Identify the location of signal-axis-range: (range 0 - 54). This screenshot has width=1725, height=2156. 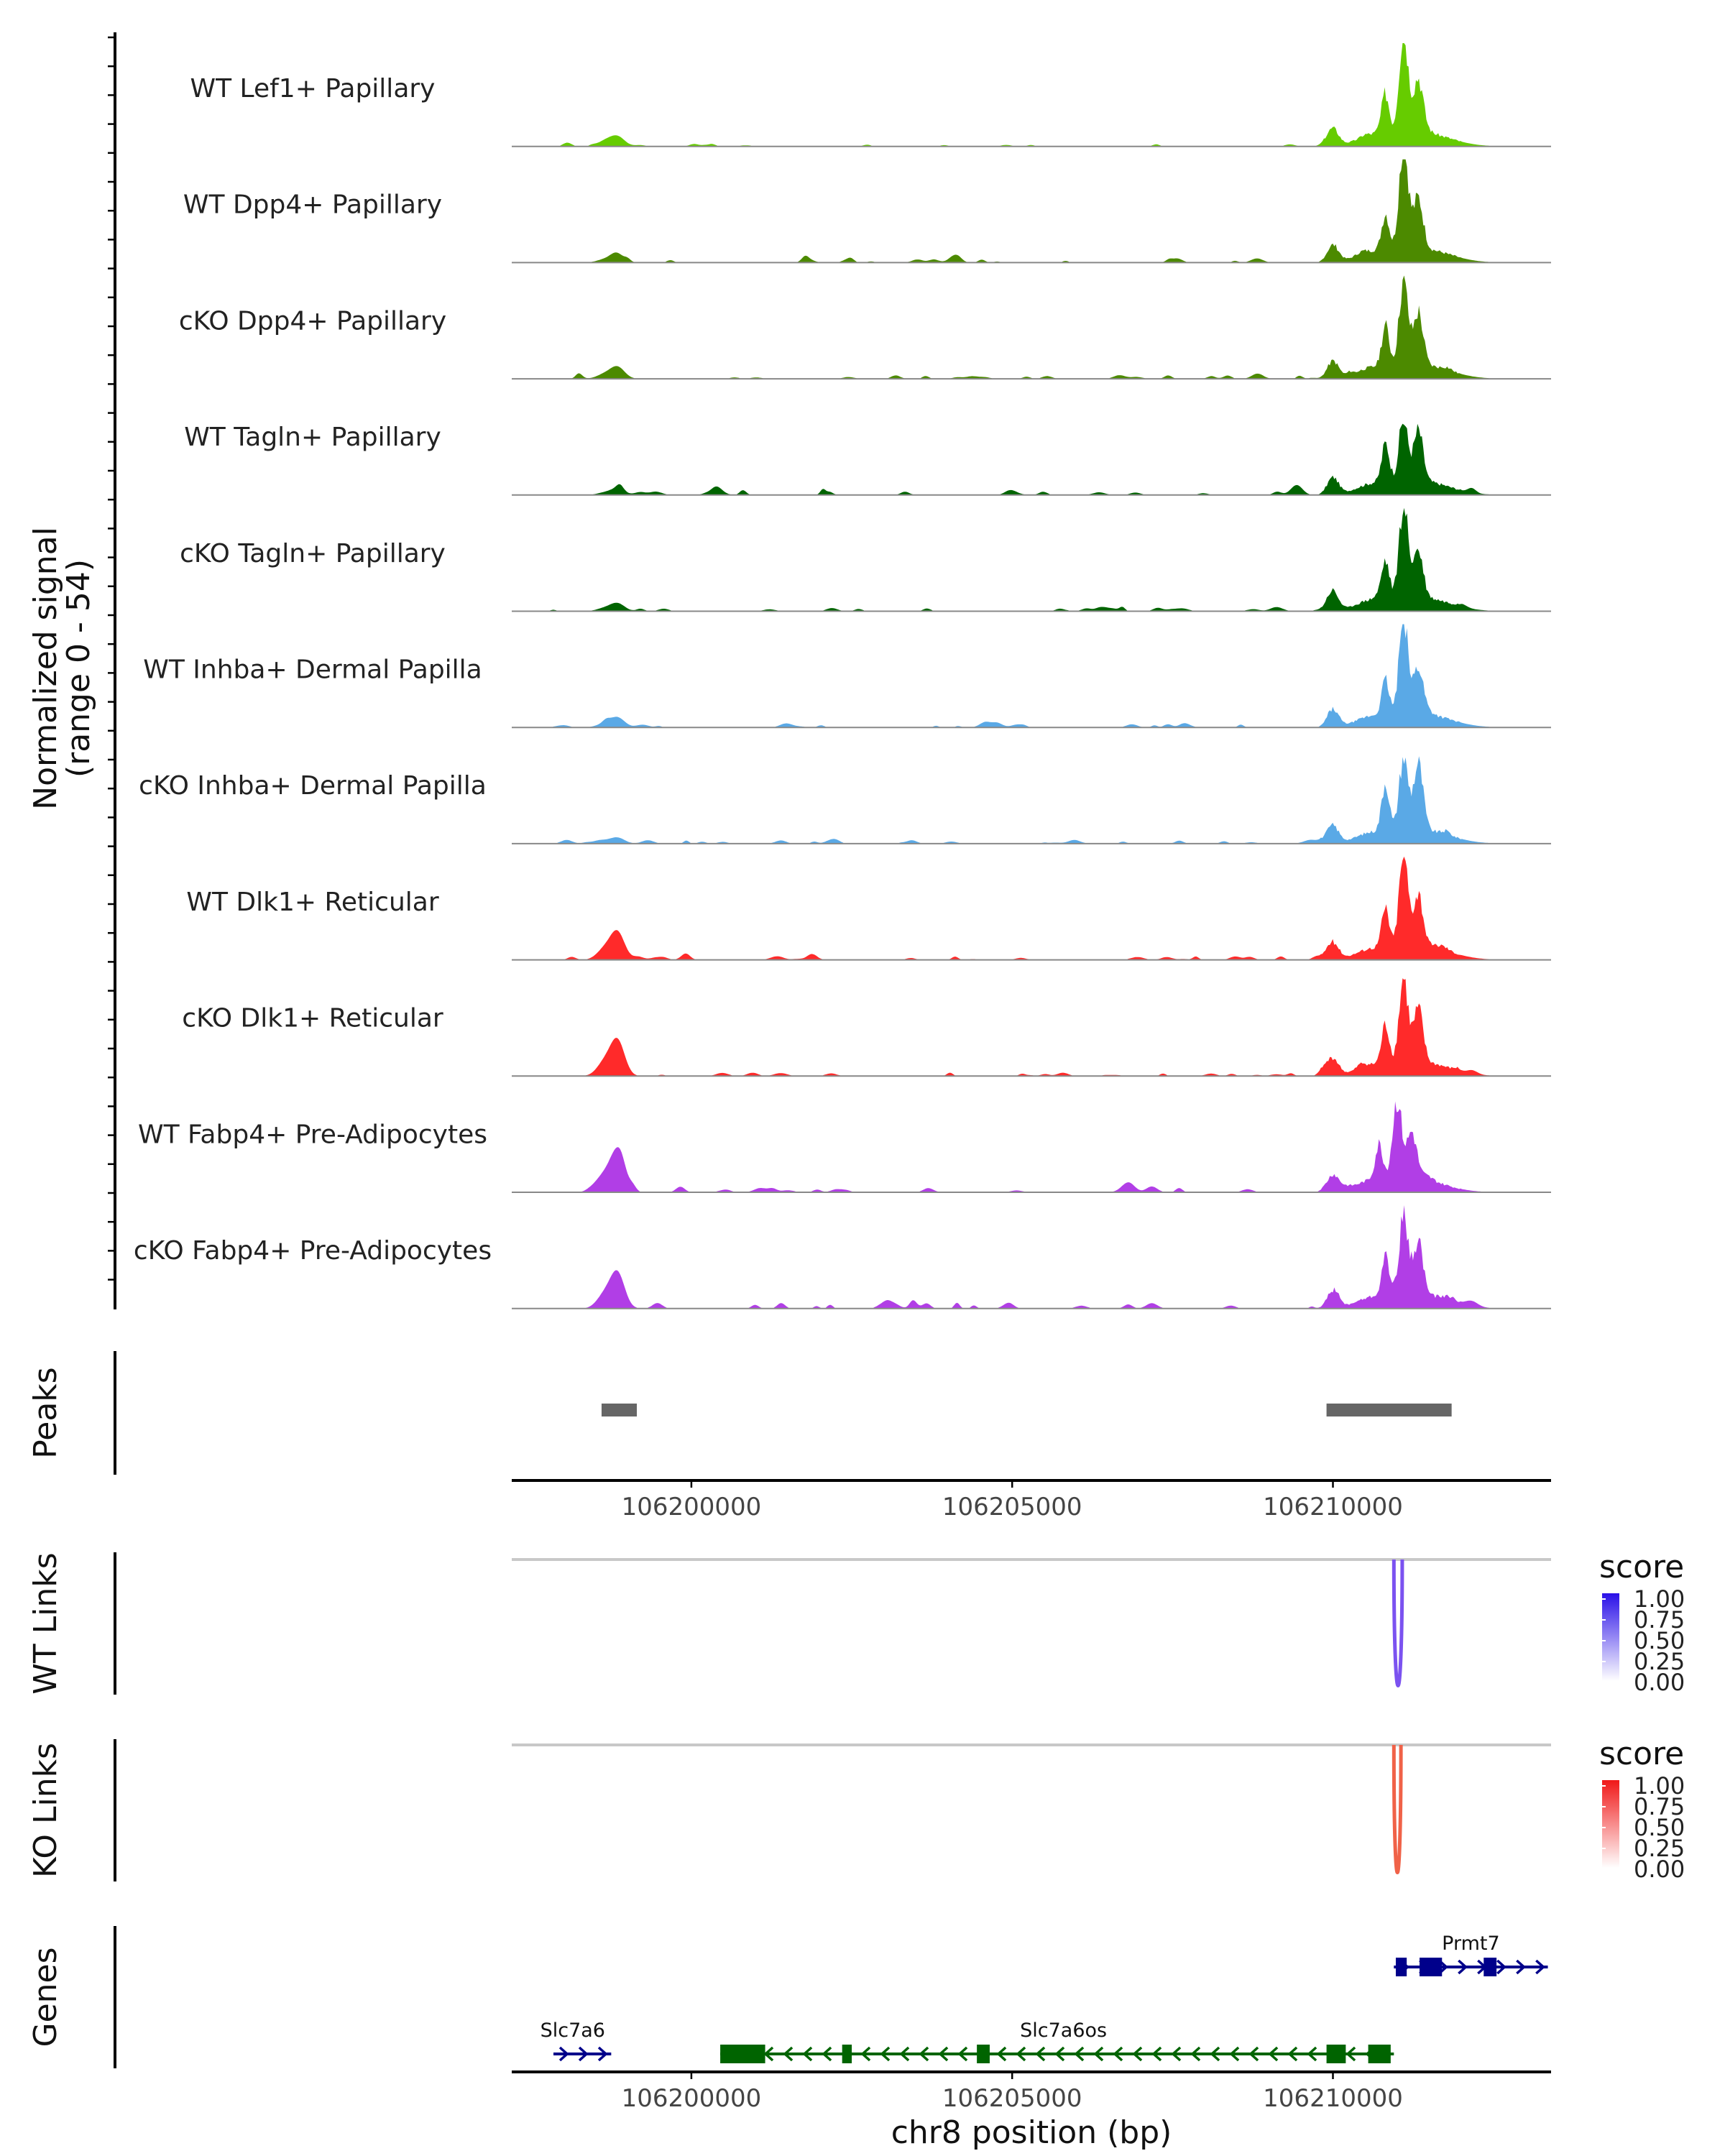
(78, 668).